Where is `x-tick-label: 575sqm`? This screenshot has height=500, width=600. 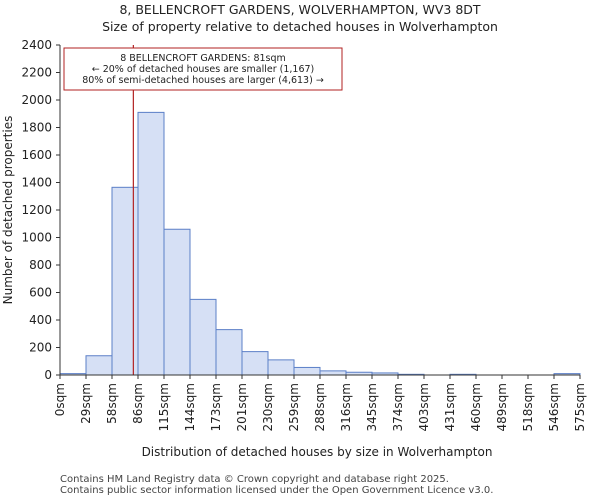 x-tick-label: 575sqm is located at coordinates (580, 407).